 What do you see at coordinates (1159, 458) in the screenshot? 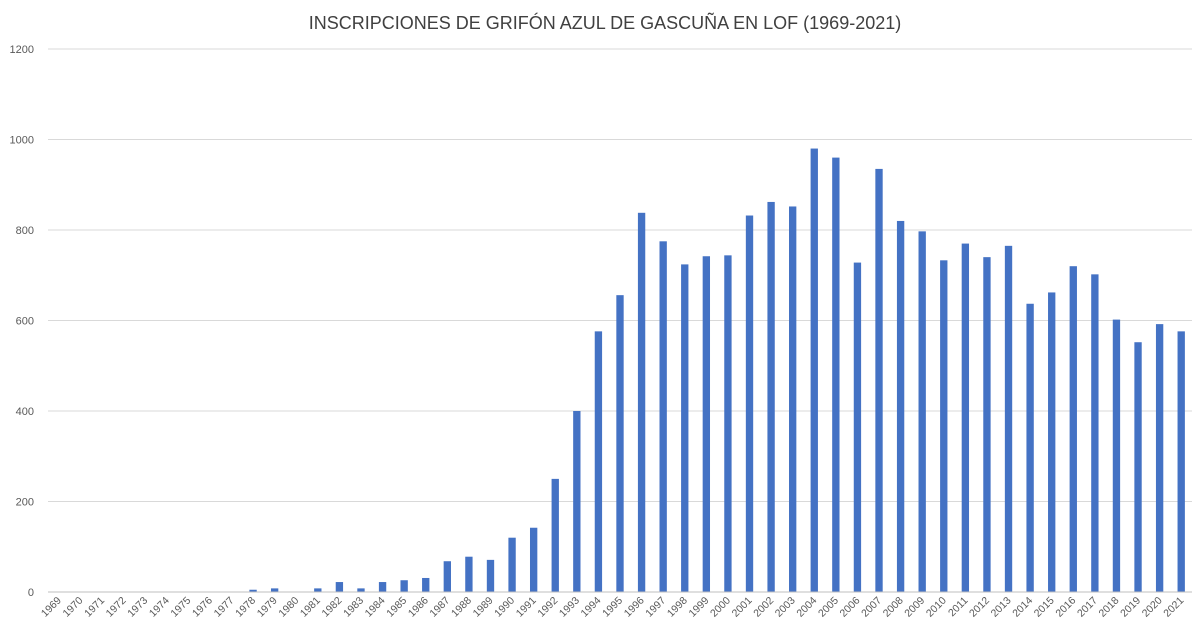
I see `bar-2020` at bounding box center [1159, 458].